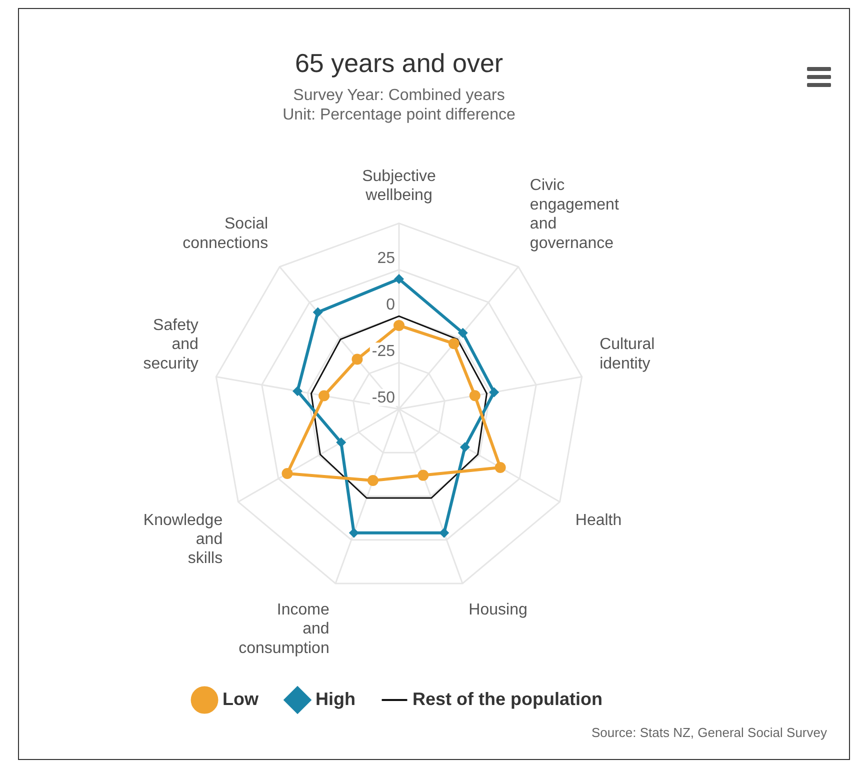  Describe the element at coordinates (386, 259) in the screenshot. I see `y-tick-label: 25` at that location.